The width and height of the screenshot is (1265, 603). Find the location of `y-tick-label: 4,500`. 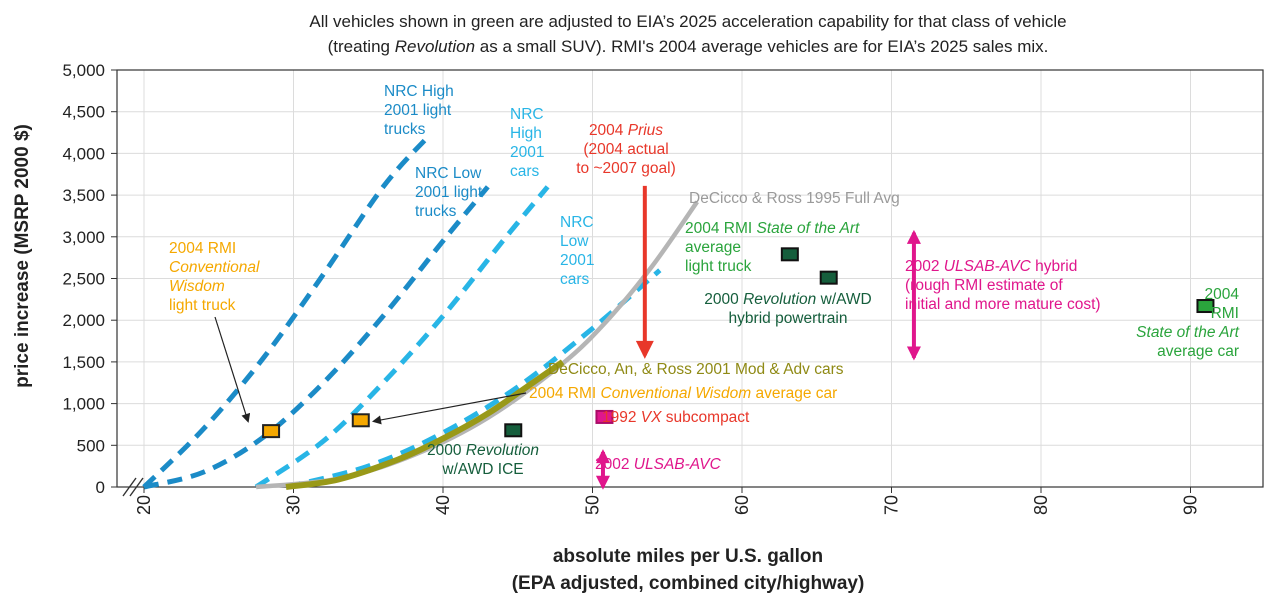

y-tick-label: 4,500 is located at coordinates (83, 112).